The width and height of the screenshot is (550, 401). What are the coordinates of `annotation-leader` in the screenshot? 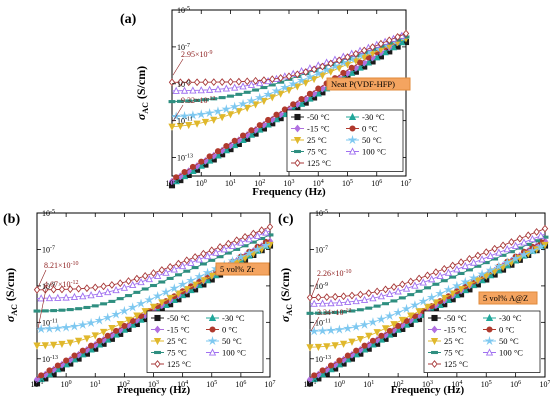 It's located at (315, 324).